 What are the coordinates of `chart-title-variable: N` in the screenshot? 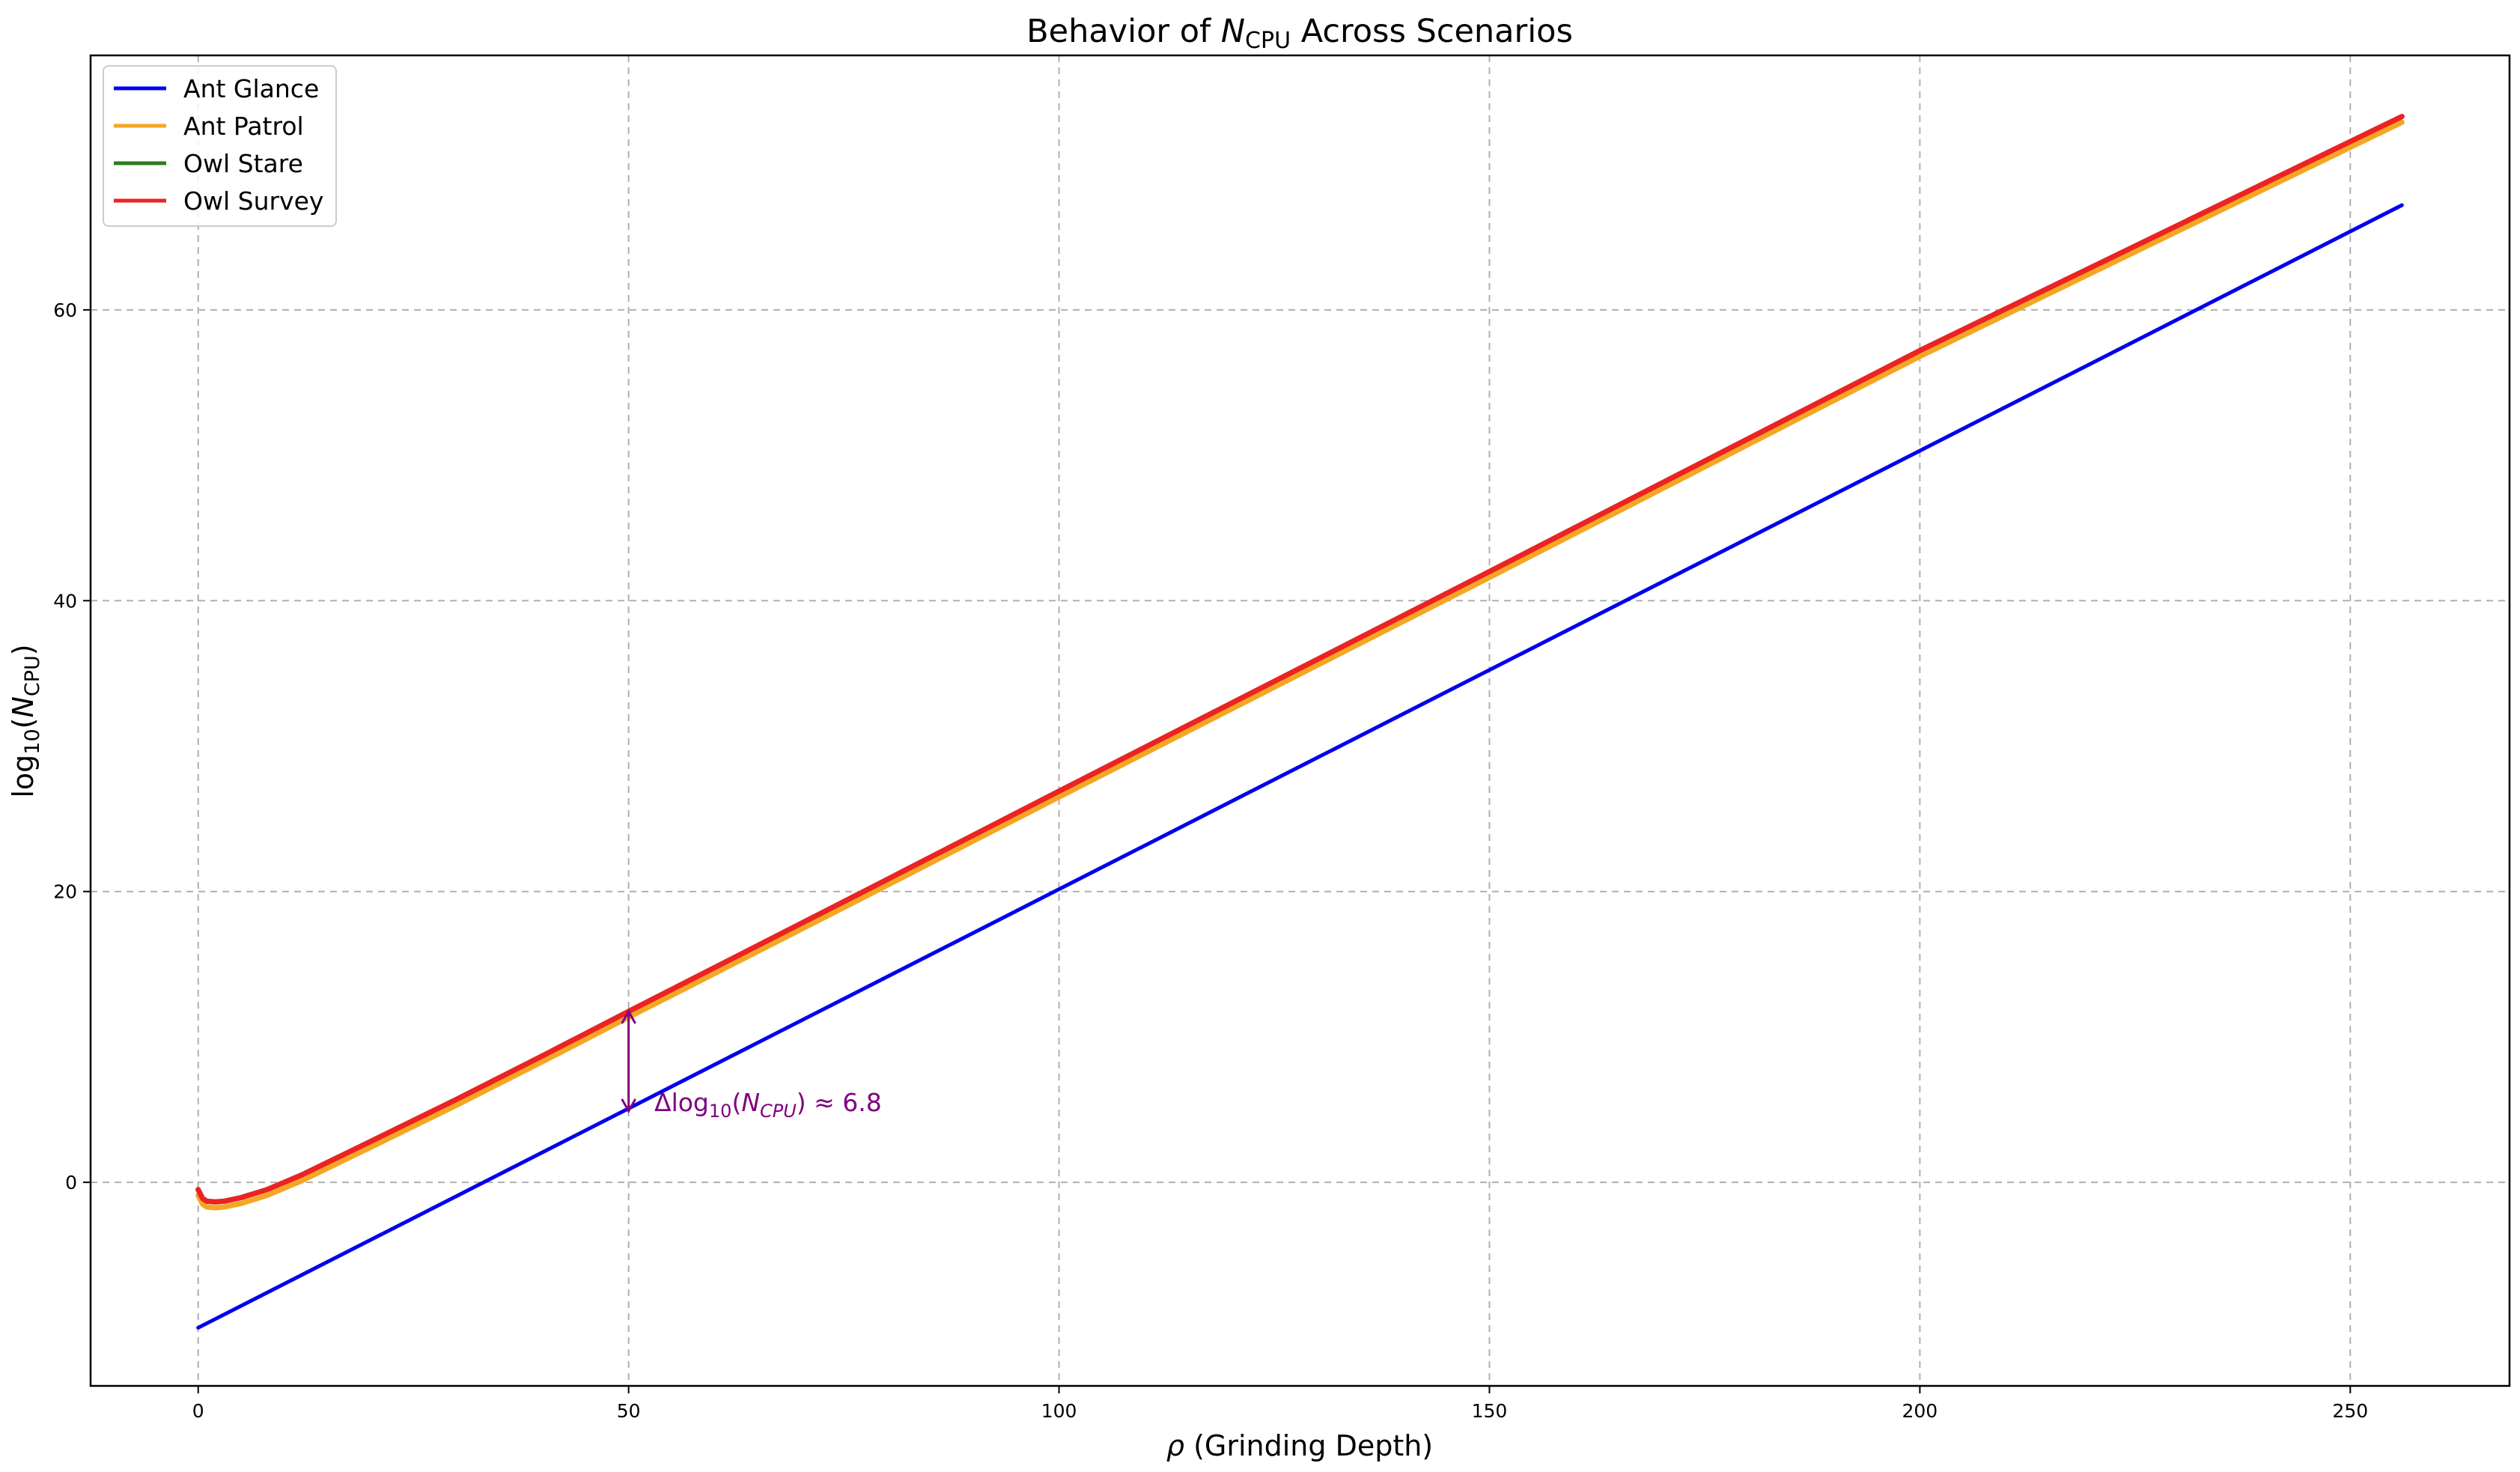 It's located at (1233, 32).